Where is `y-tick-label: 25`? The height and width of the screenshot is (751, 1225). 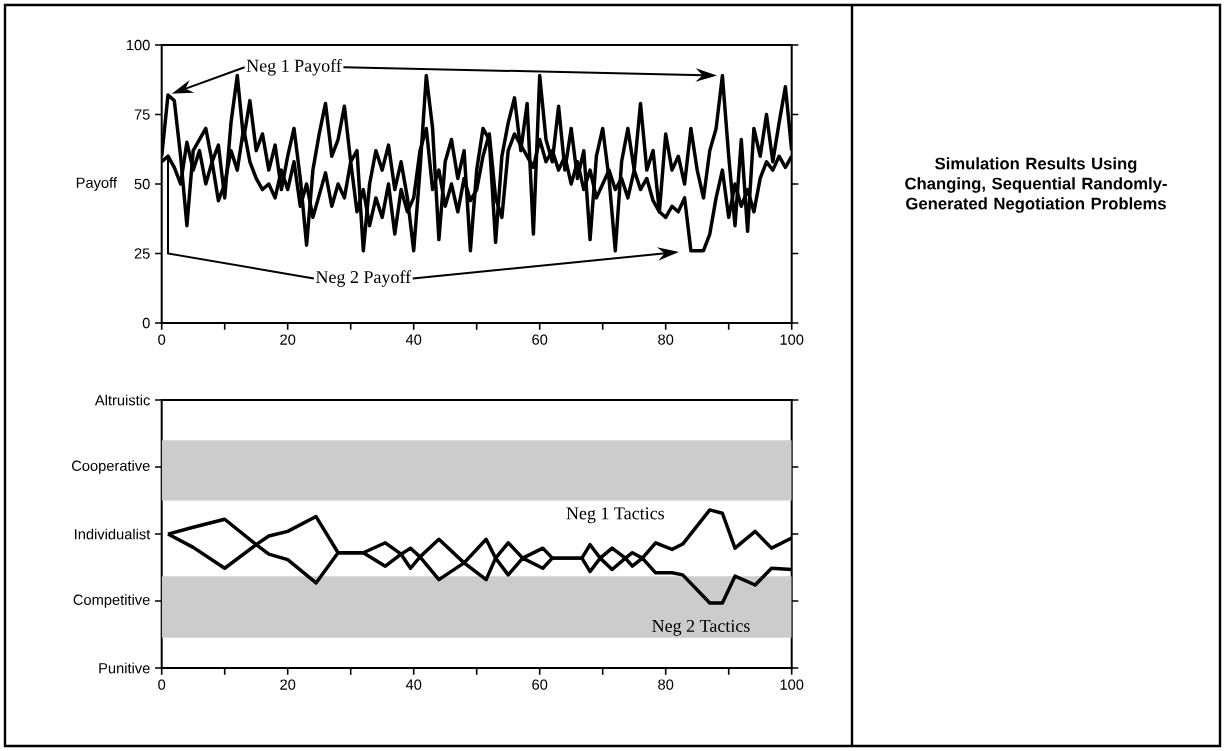
y-tick-label: 25 is located at coordinates (142, 253).